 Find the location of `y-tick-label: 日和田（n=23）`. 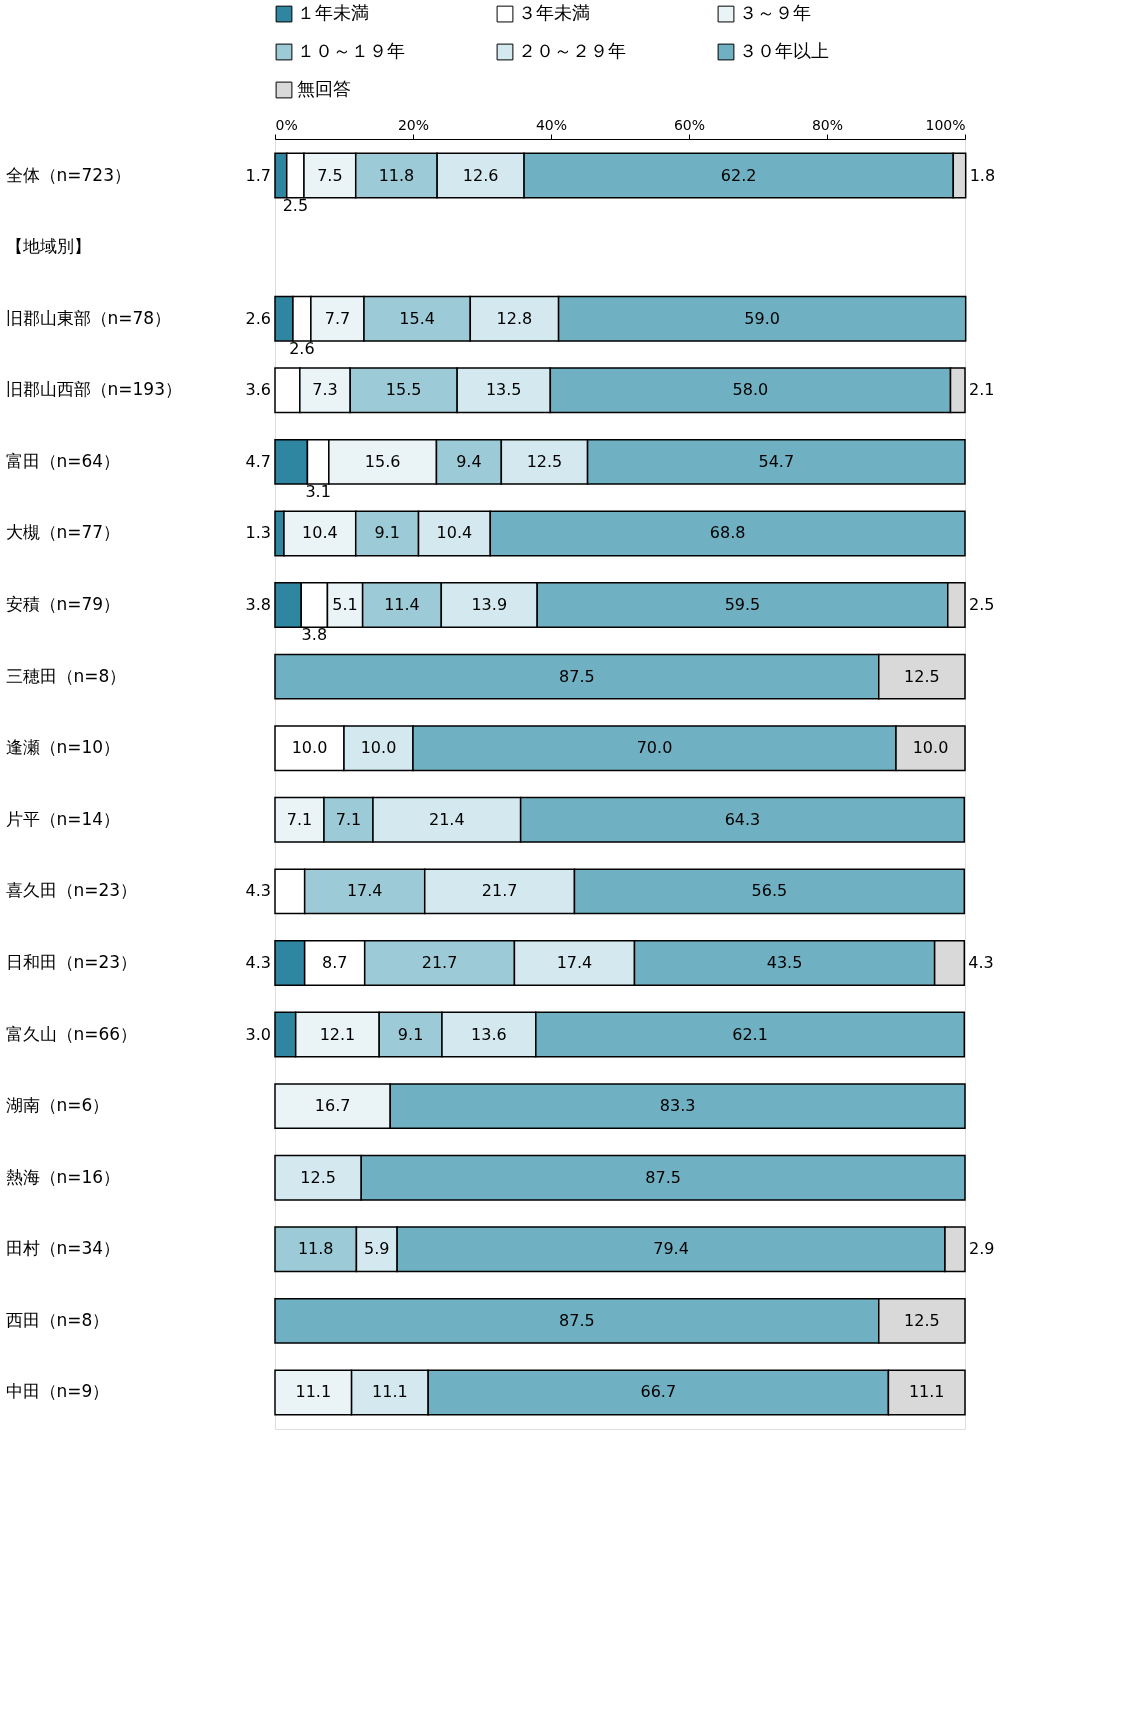

y-tick-label: 日和田（n=23） is located at coordinates (71, 961).